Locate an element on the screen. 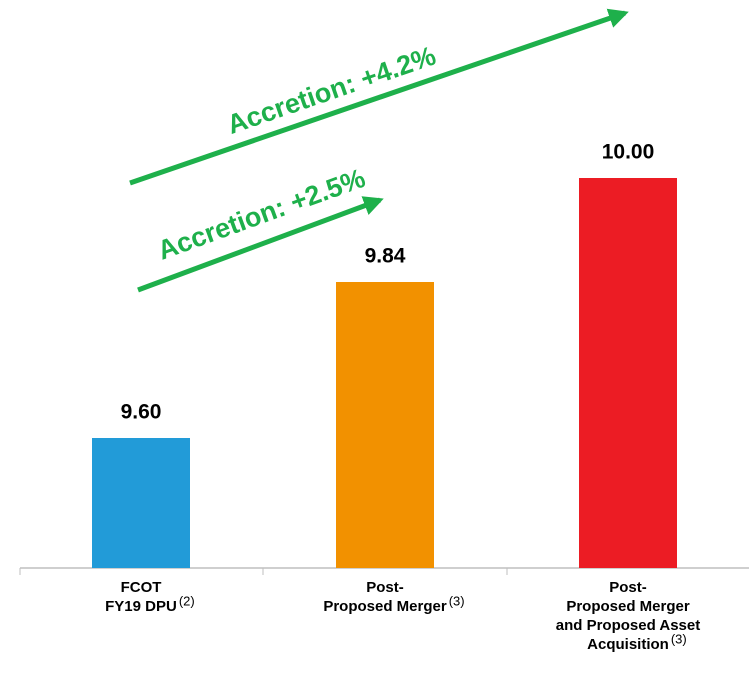 The image size is (749, 675). value-label: 9.84 is located at coordinates (385, 256).